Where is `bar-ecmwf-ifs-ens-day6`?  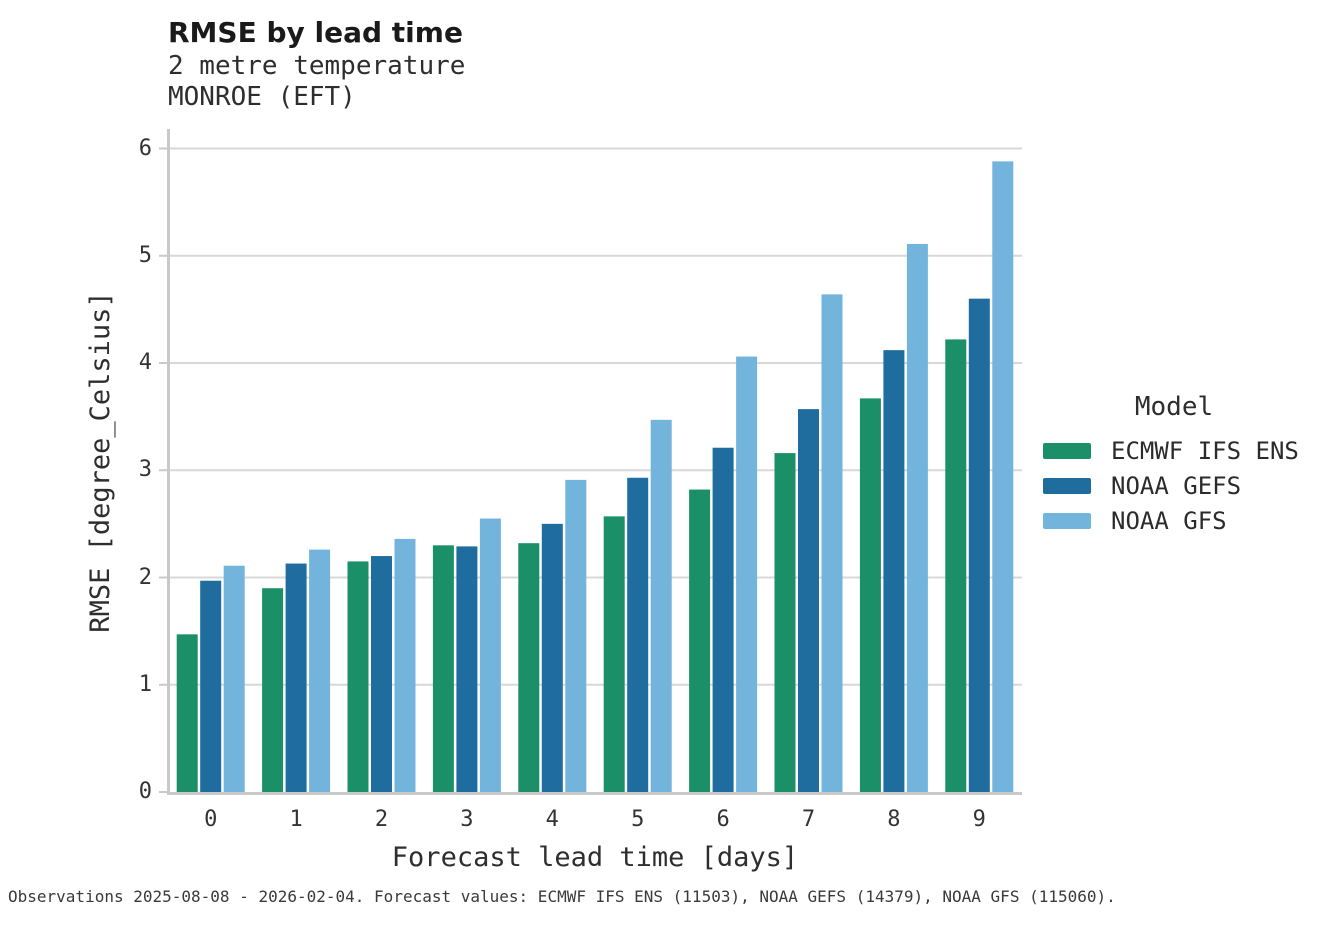
bar-ecmwf-ifs-ens-day6 is located at coordinates (700, 640).